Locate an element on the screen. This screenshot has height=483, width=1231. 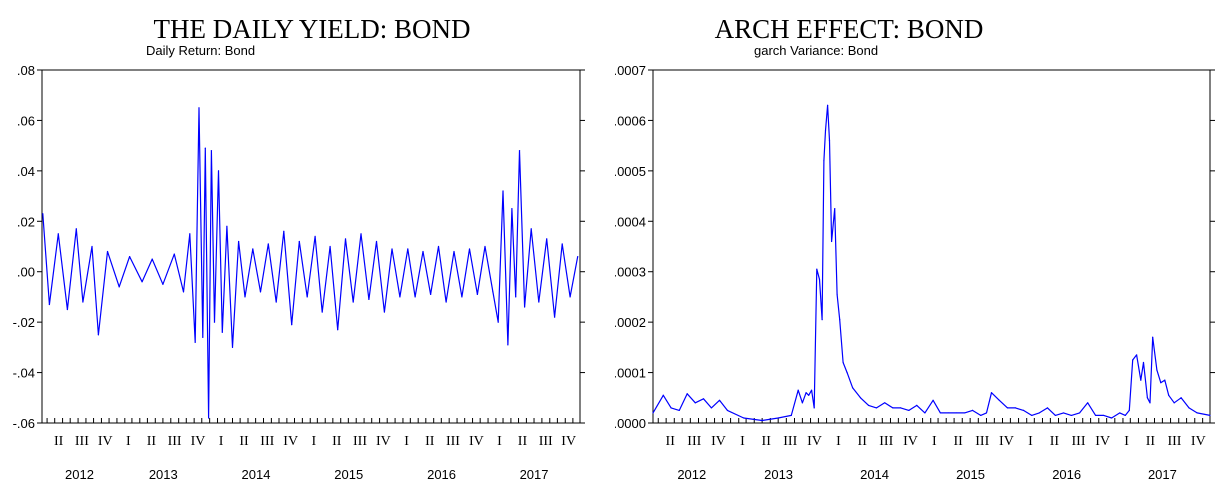
y-tick-label: -.06 is located at coordinates (24, 423).